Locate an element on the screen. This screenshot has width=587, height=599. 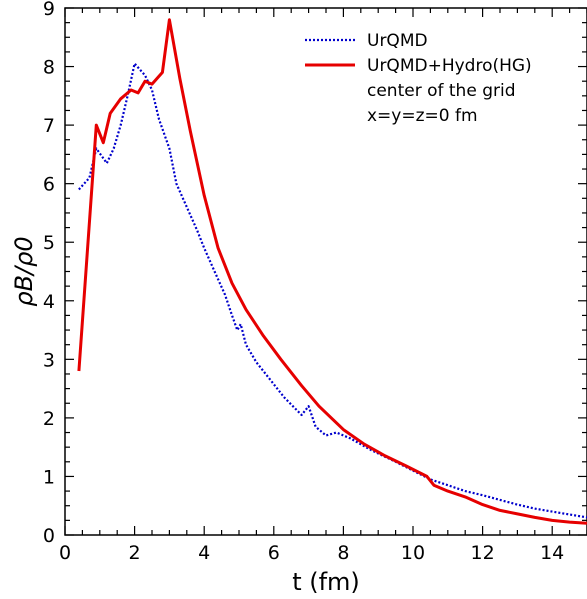
y-tick-label: 9 is located at coordinates (49, 10).